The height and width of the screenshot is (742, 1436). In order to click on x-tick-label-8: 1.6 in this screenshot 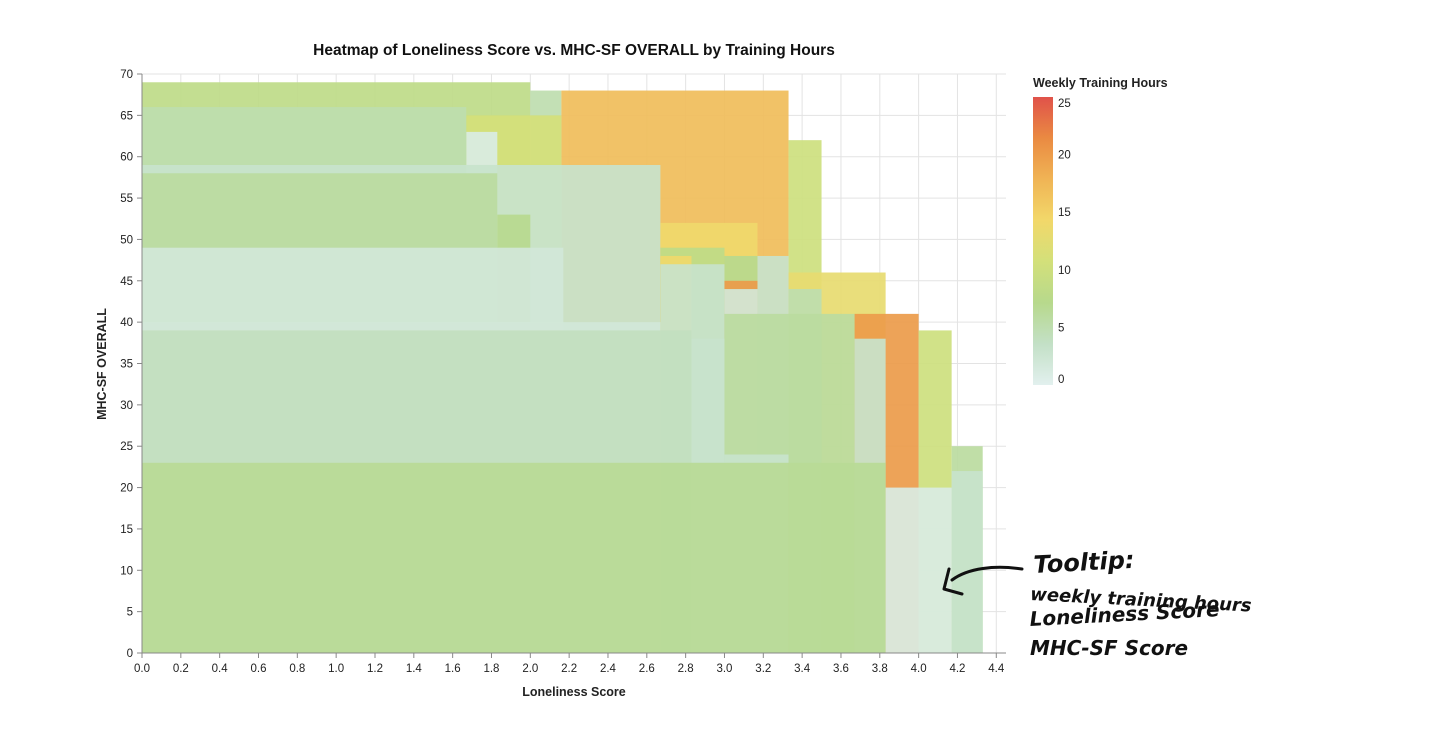, I will do `click(453, 669)`.